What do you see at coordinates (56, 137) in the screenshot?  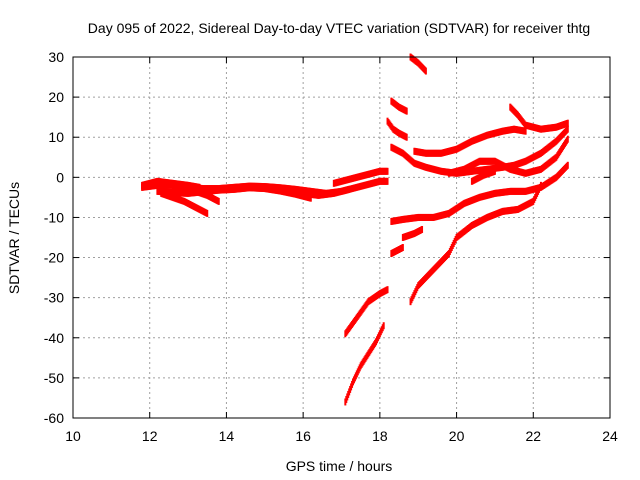 I see `y-tick-label: 10` at bounding box center [56, 137].